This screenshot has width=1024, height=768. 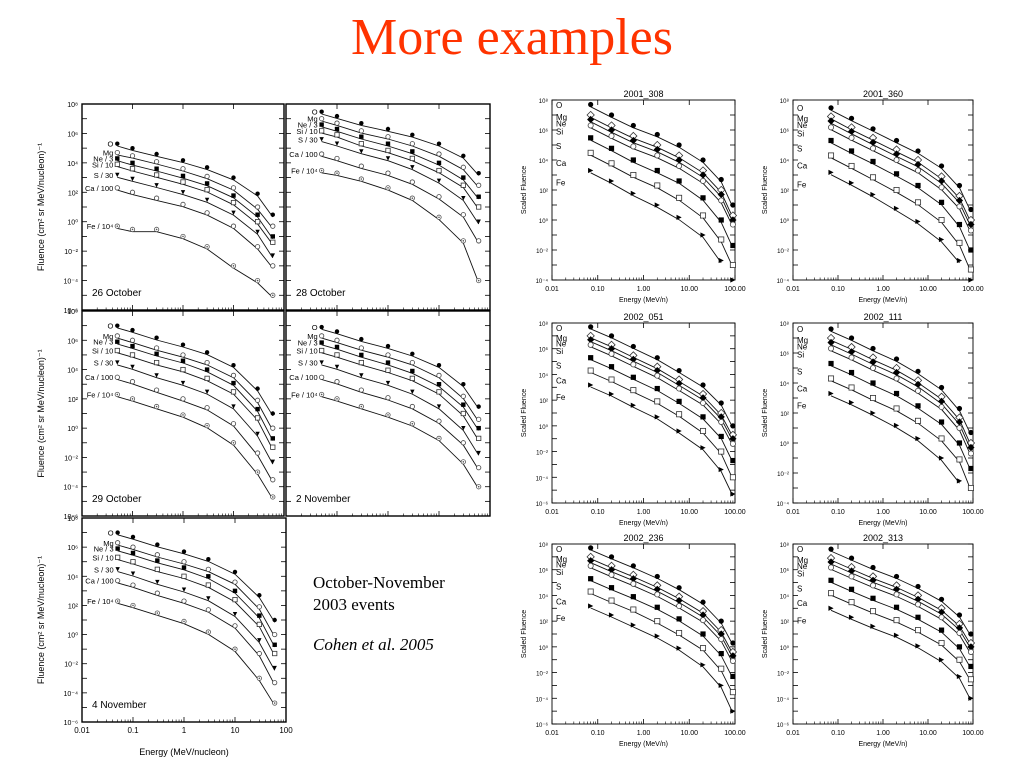 What do you see at coordinates (110, 144) in the screenshot?
I see `series-label: O` at bounding box center [110, 144].